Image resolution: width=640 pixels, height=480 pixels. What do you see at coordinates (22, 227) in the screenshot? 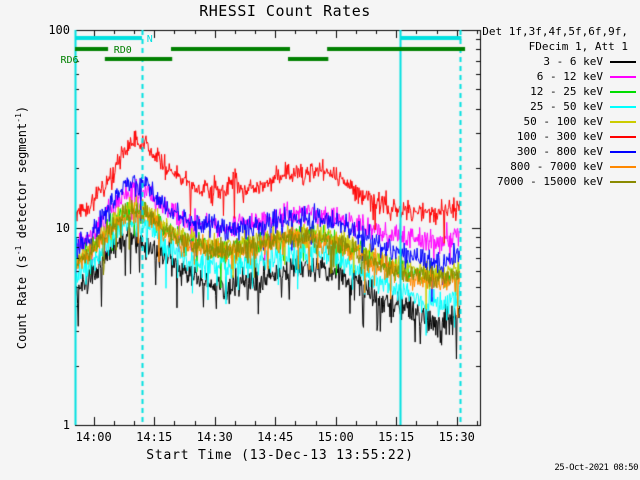
I see `y-axis-label: Count Rate (s-1 detector segment-1)` at bounding box center [22, 227].